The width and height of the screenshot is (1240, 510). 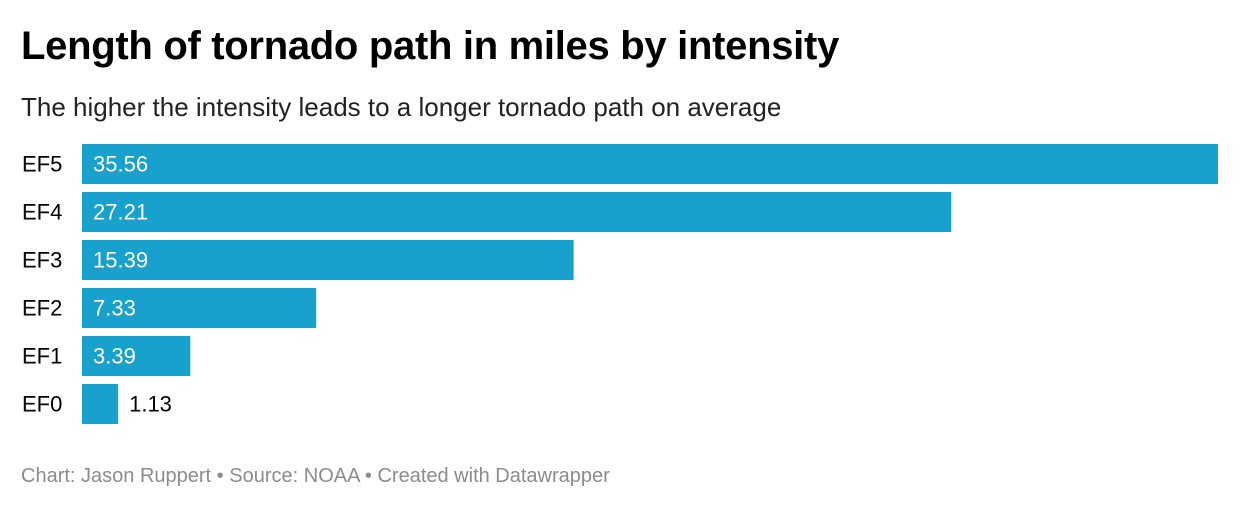 I want to click on value-label-ef4: 27.21, so click(x=120, y=212).